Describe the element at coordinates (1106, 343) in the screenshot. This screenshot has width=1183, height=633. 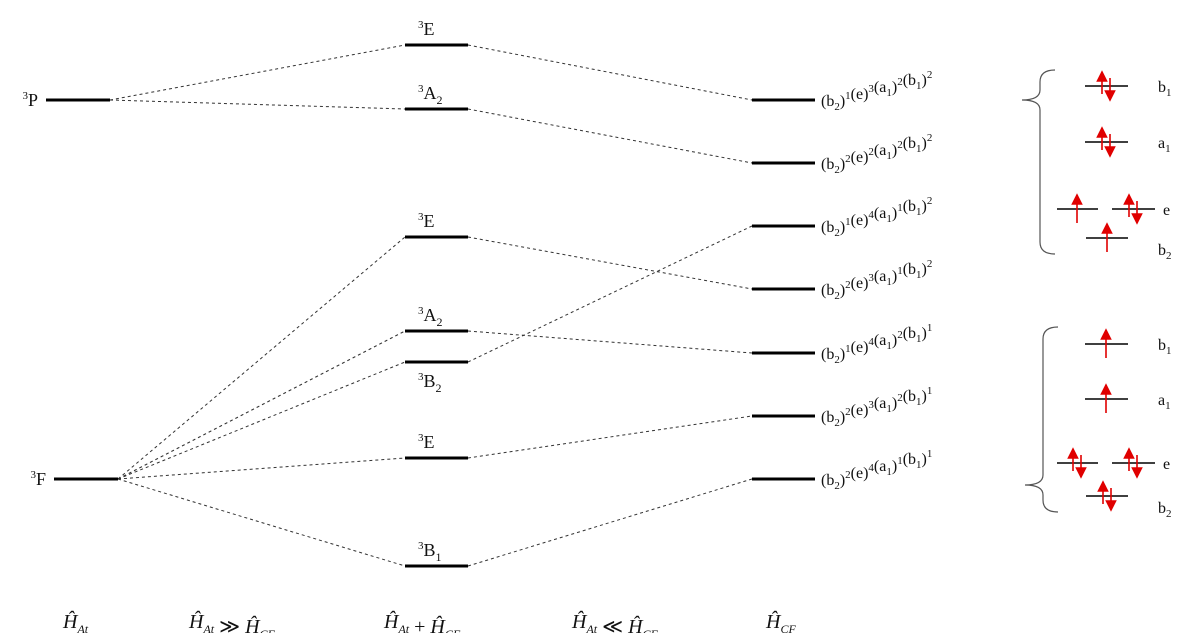
I see `orbital-b1-lower-up-electron` at that location.